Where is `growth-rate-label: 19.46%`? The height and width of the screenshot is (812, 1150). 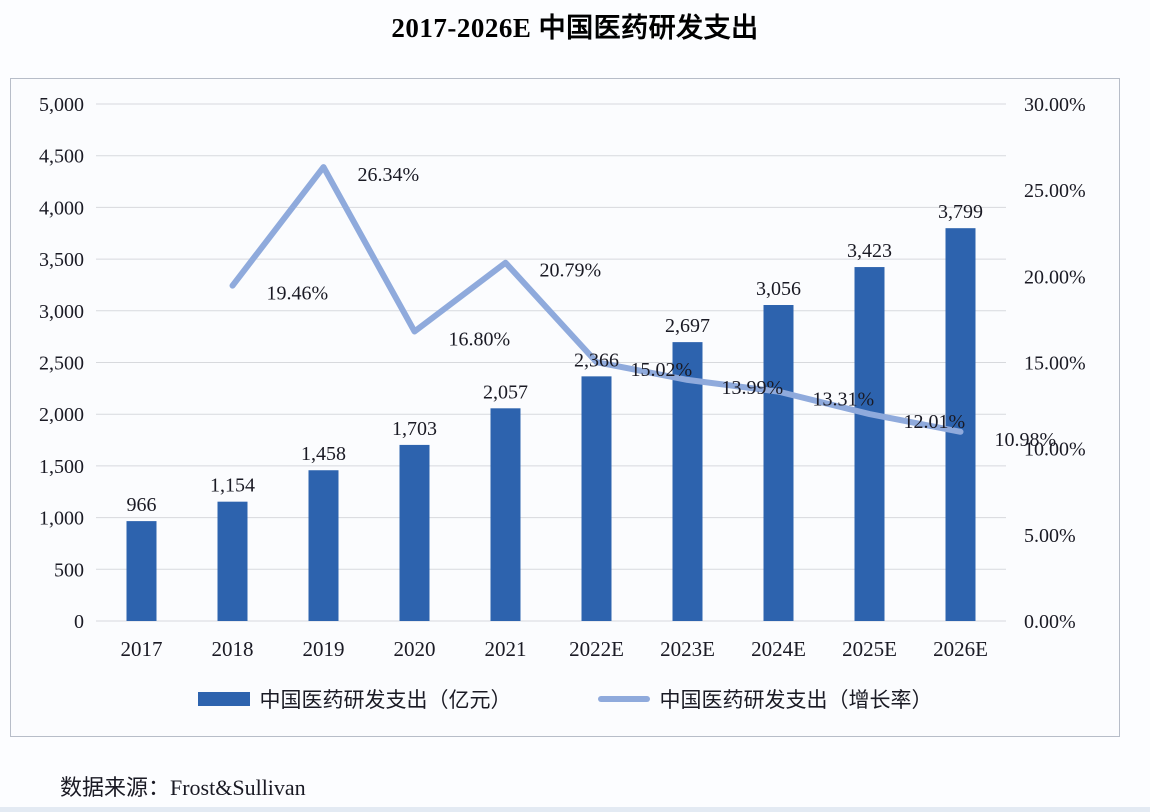
growth-rate-label: 19.46% is located at coordinates (298, 294).